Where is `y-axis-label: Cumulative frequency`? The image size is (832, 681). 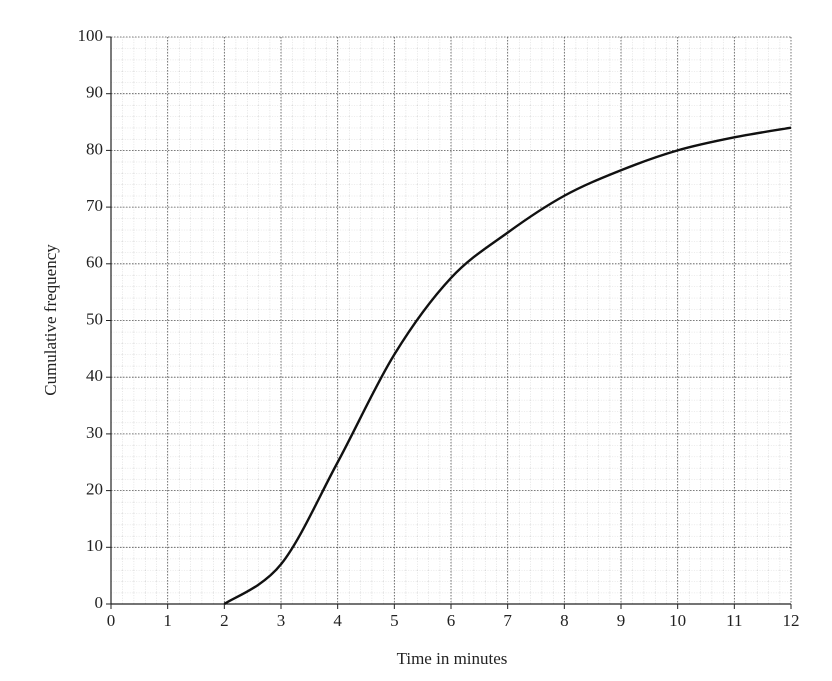
y-axis-label: Cumulative frequency is located at coordinates (50, 320).